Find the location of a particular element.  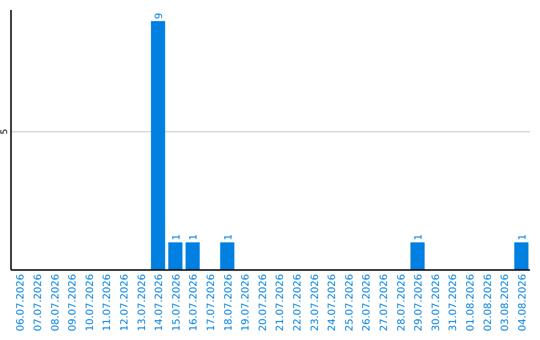

x-tick-label: 28.07.2026 is located at coordinates (402, 303).